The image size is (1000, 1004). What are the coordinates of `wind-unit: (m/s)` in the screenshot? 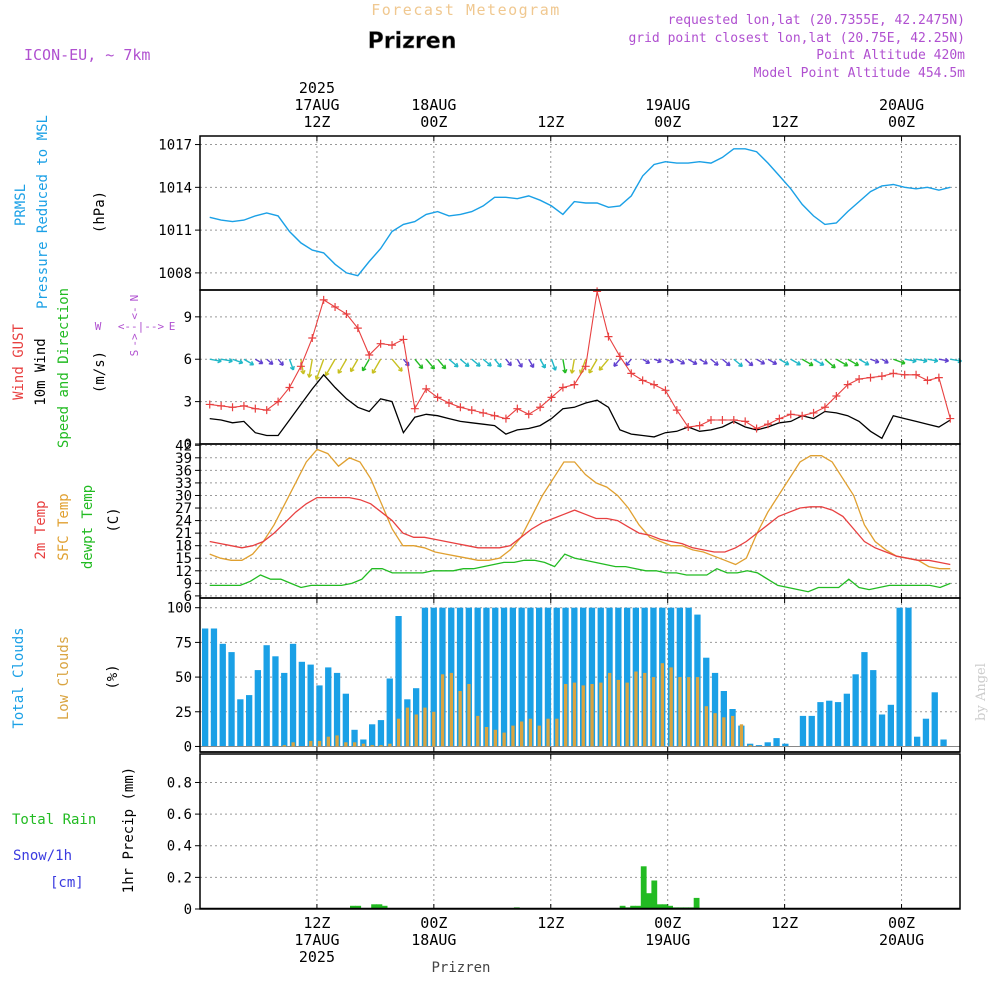 It's located at (100, 372).